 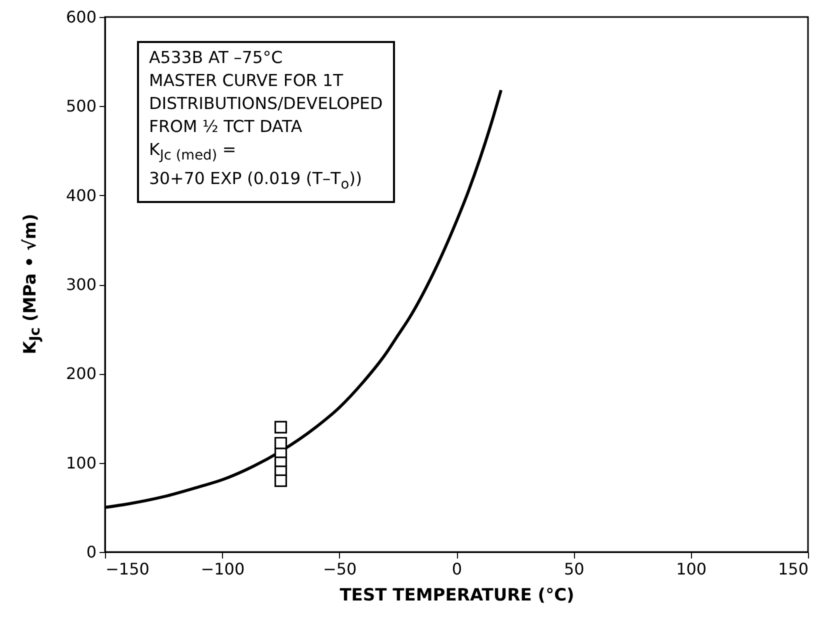 I want to click on x-tick-label: −100, so click(x=222, y=569).